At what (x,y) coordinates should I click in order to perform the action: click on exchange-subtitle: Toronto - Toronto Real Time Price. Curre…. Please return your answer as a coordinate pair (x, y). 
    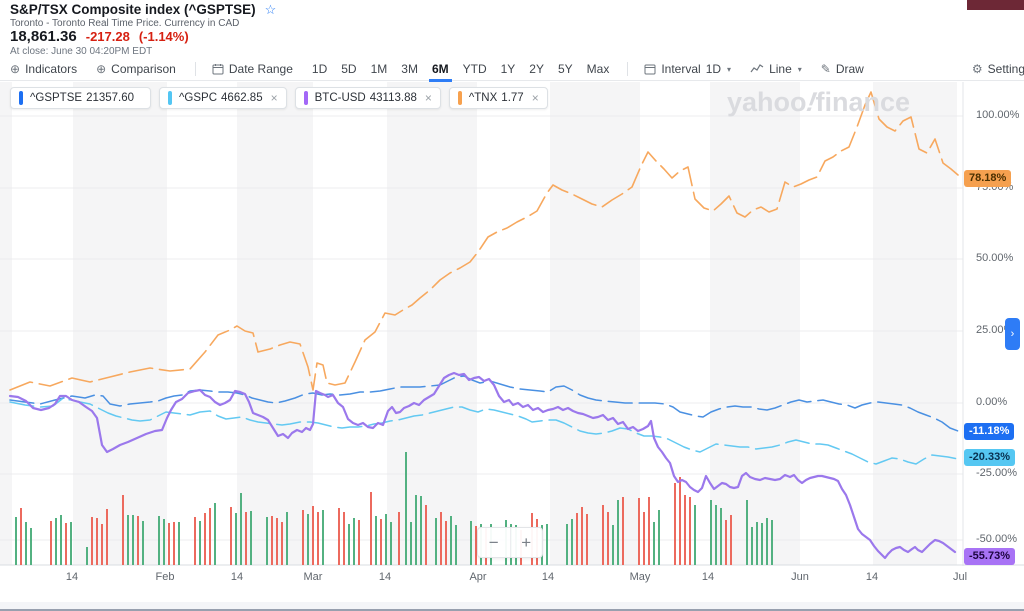
    Looking at the image, I should click on (125, 23).